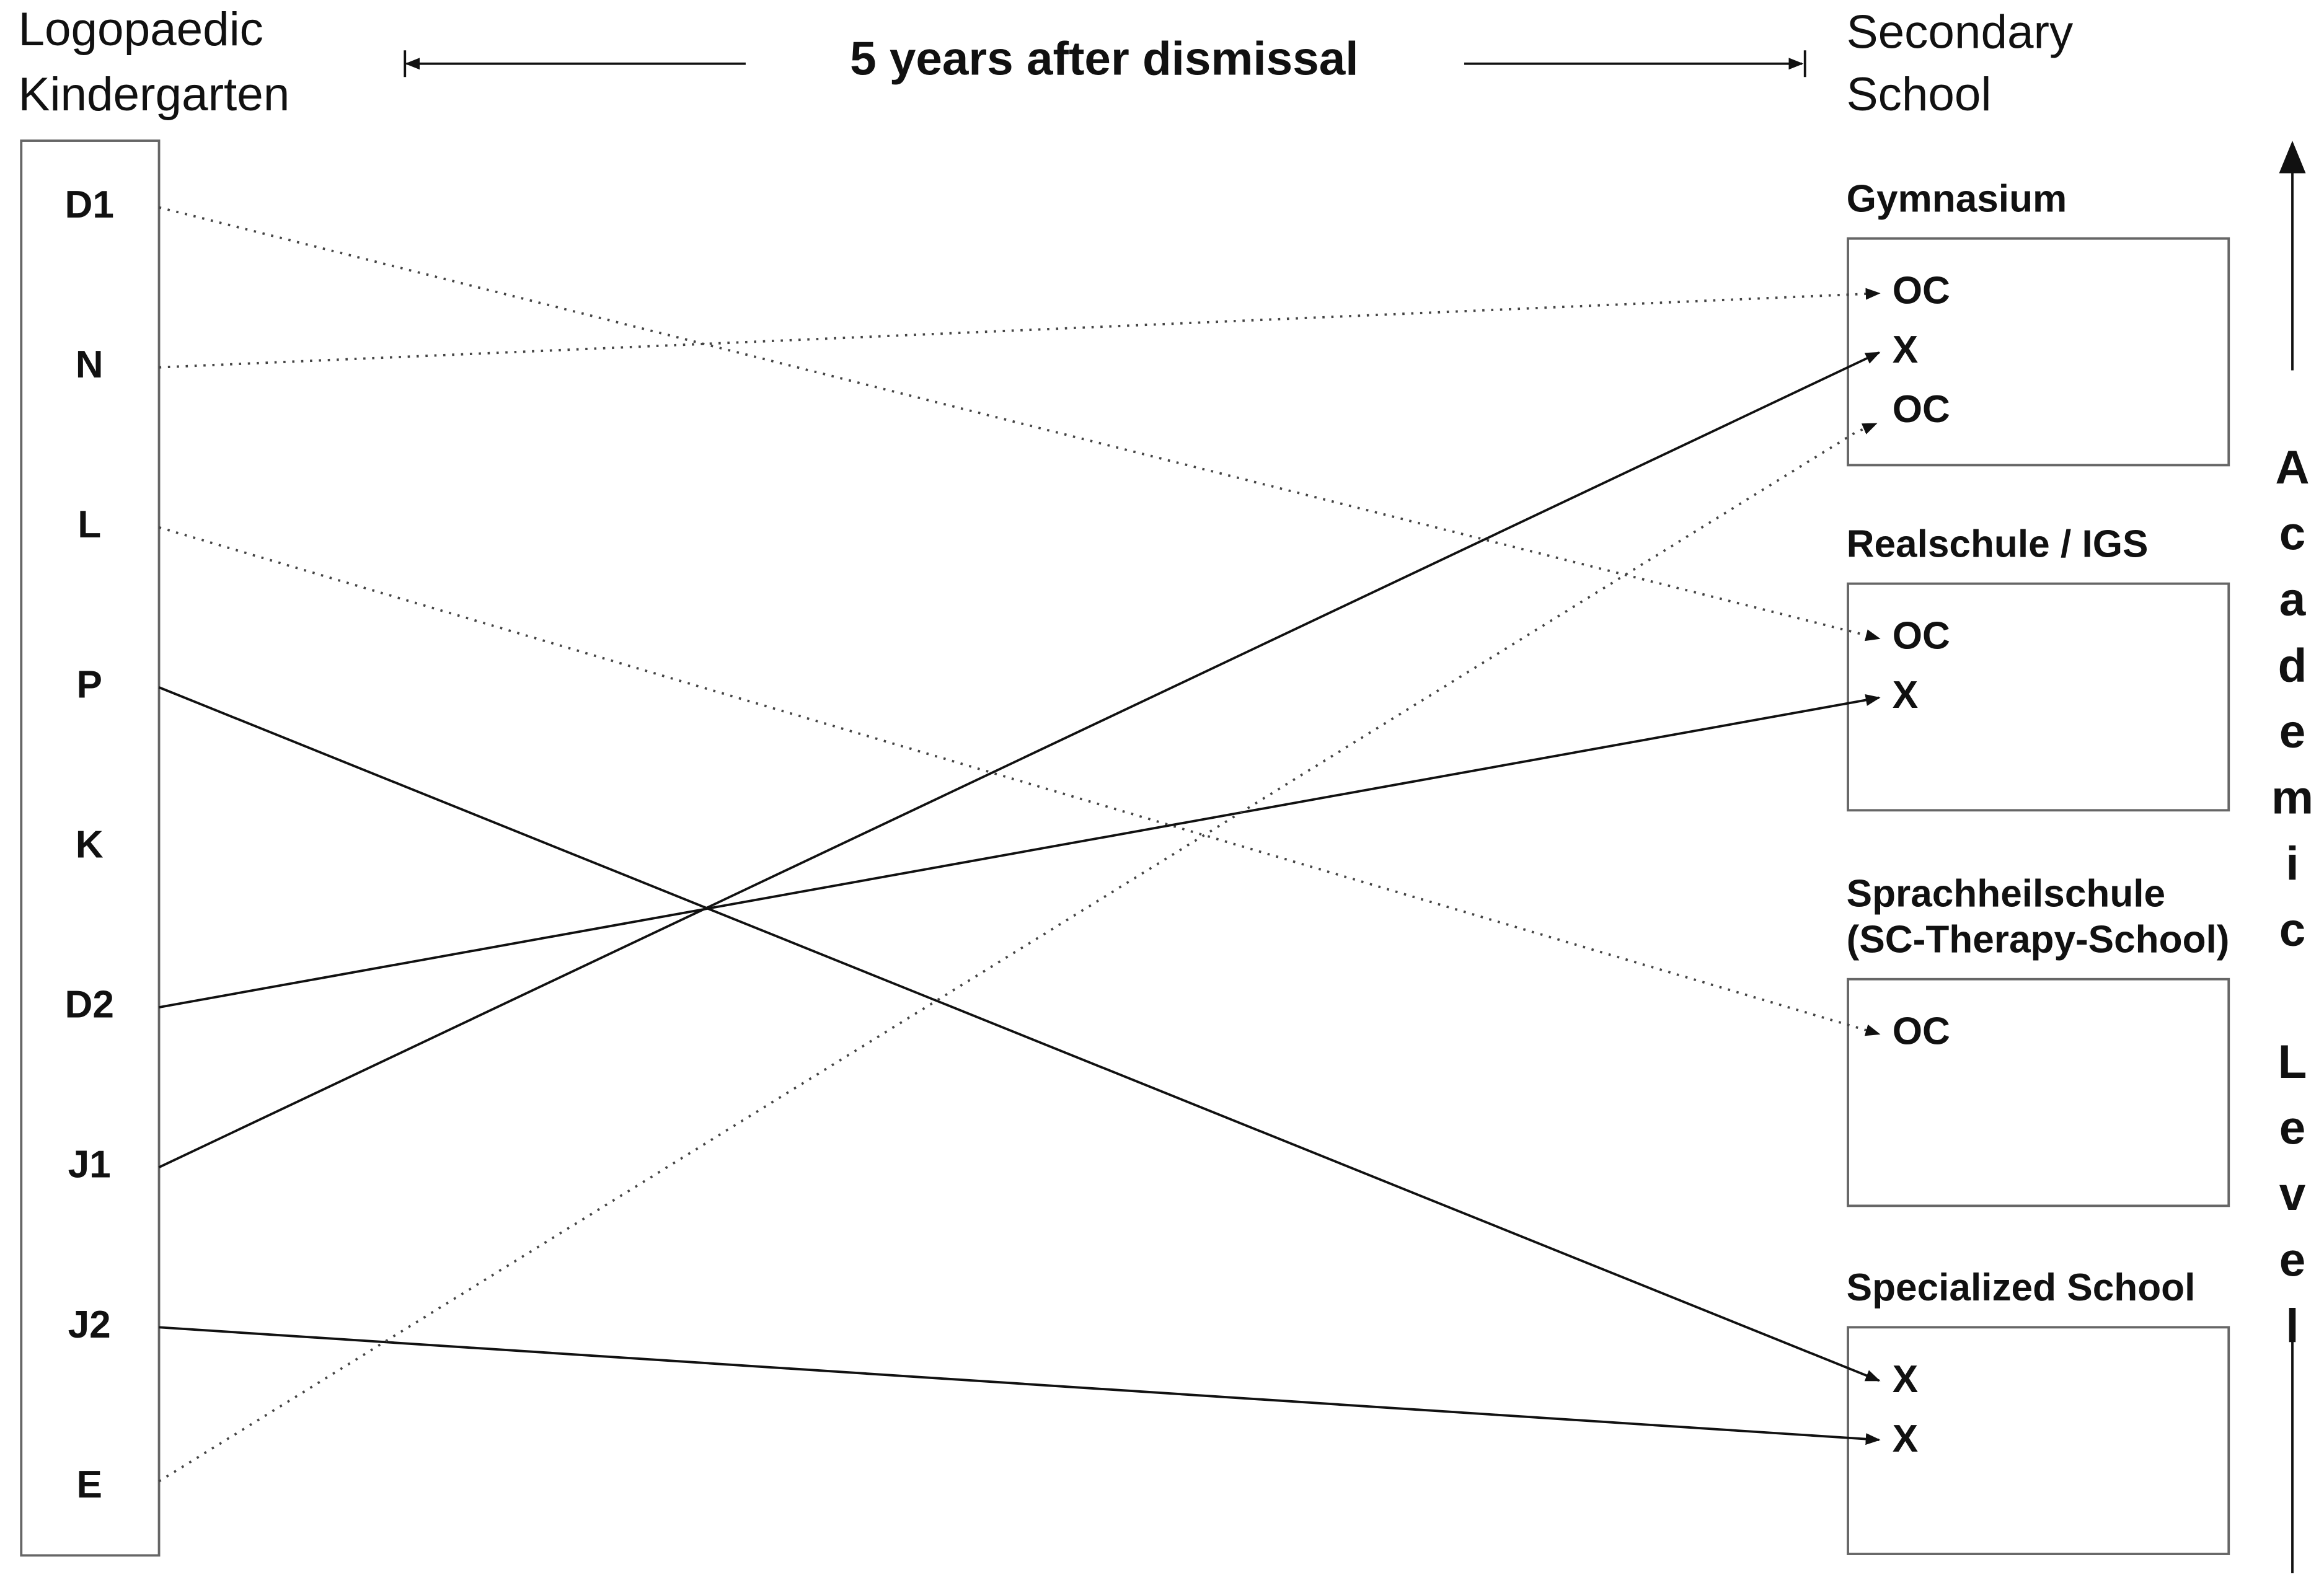  I want to click on child-label: N, so click(90, 364).